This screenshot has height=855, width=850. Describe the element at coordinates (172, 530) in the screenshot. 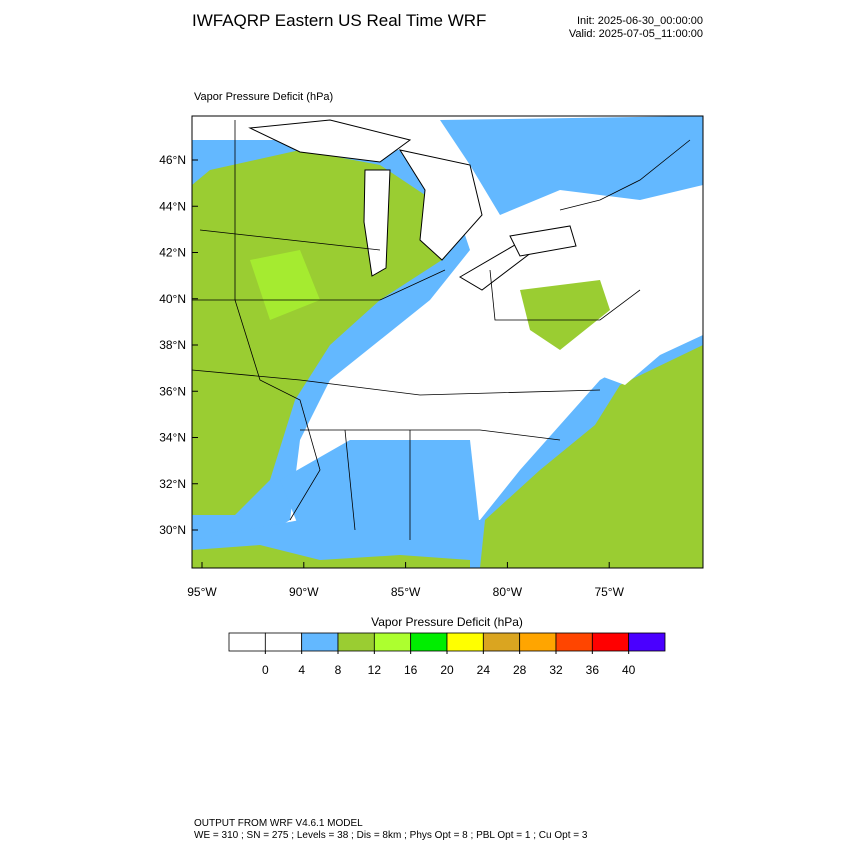

I see `lat-label: 30°N` at that location.